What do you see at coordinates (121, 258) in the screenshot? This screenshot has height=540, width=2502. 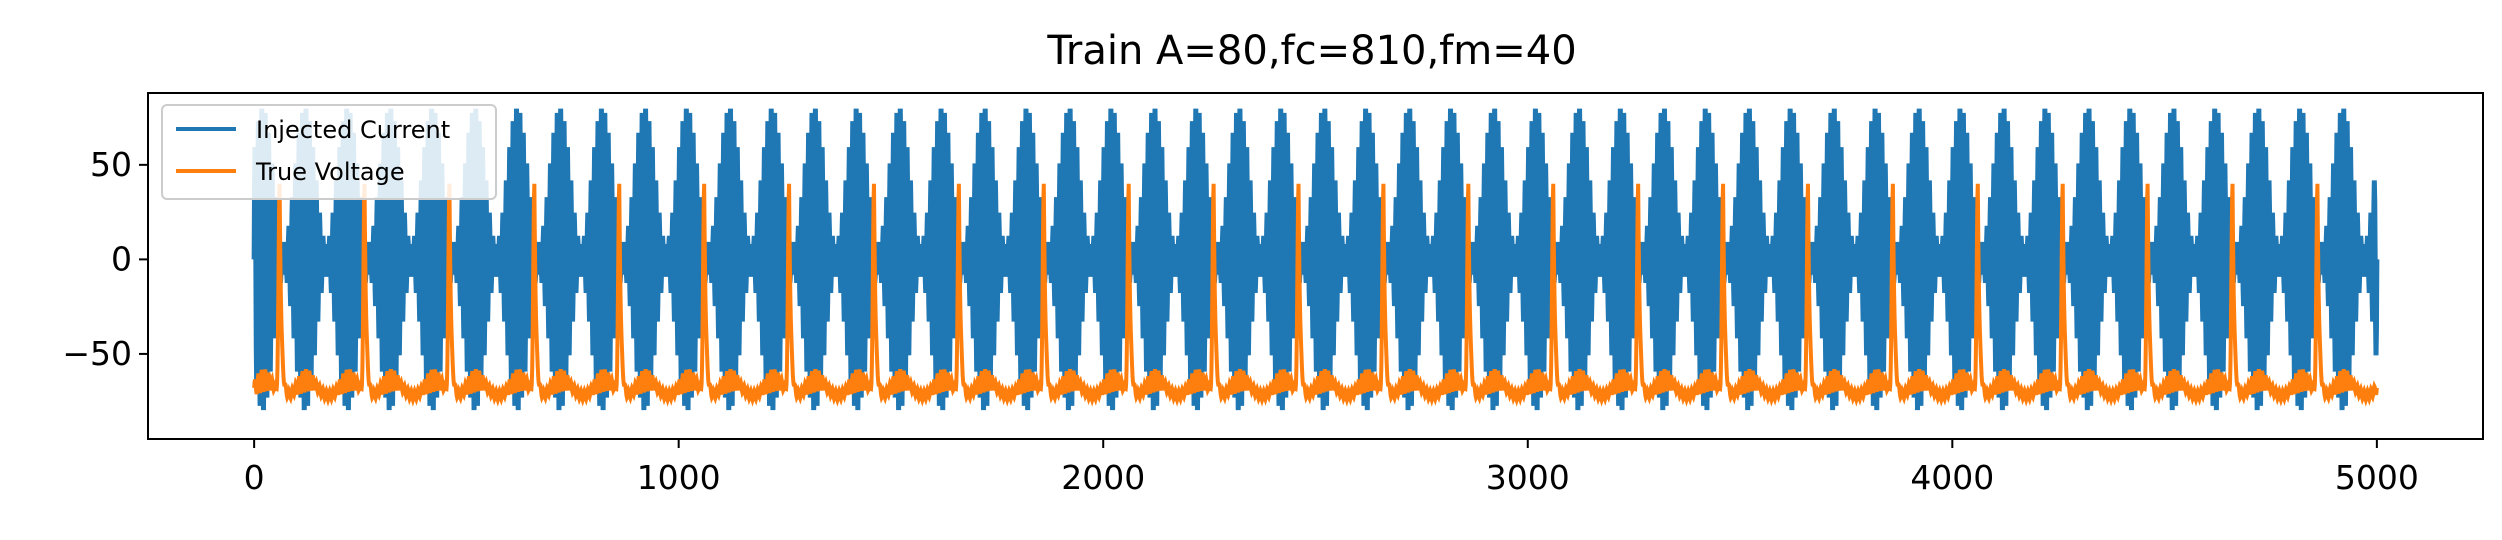 I see `y-tick-label: 0` at bounding box center [121, 258].